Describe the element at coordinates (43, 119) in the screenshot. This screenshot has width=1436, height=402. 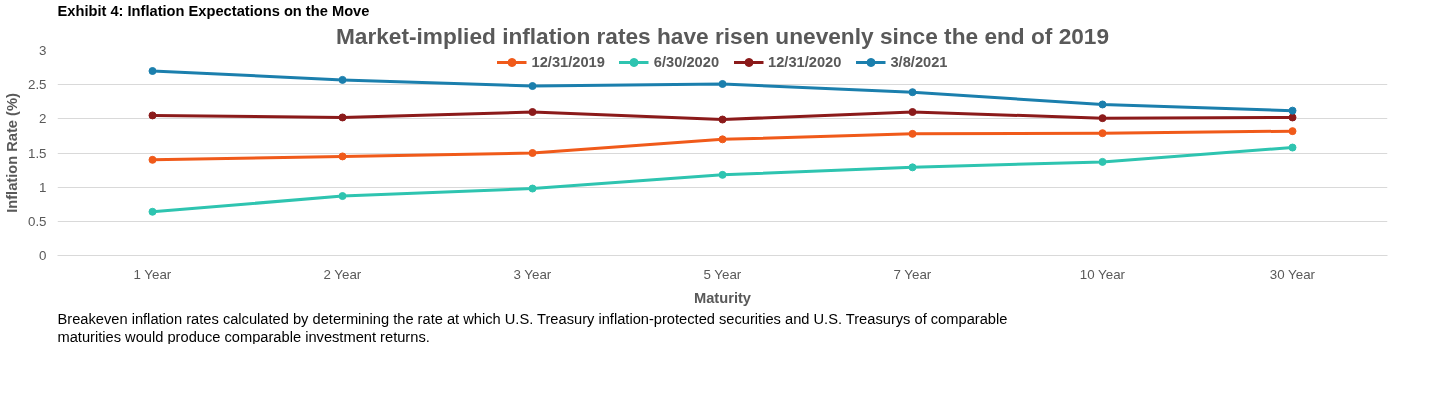
I see `y-tick-label: 2` at that location.